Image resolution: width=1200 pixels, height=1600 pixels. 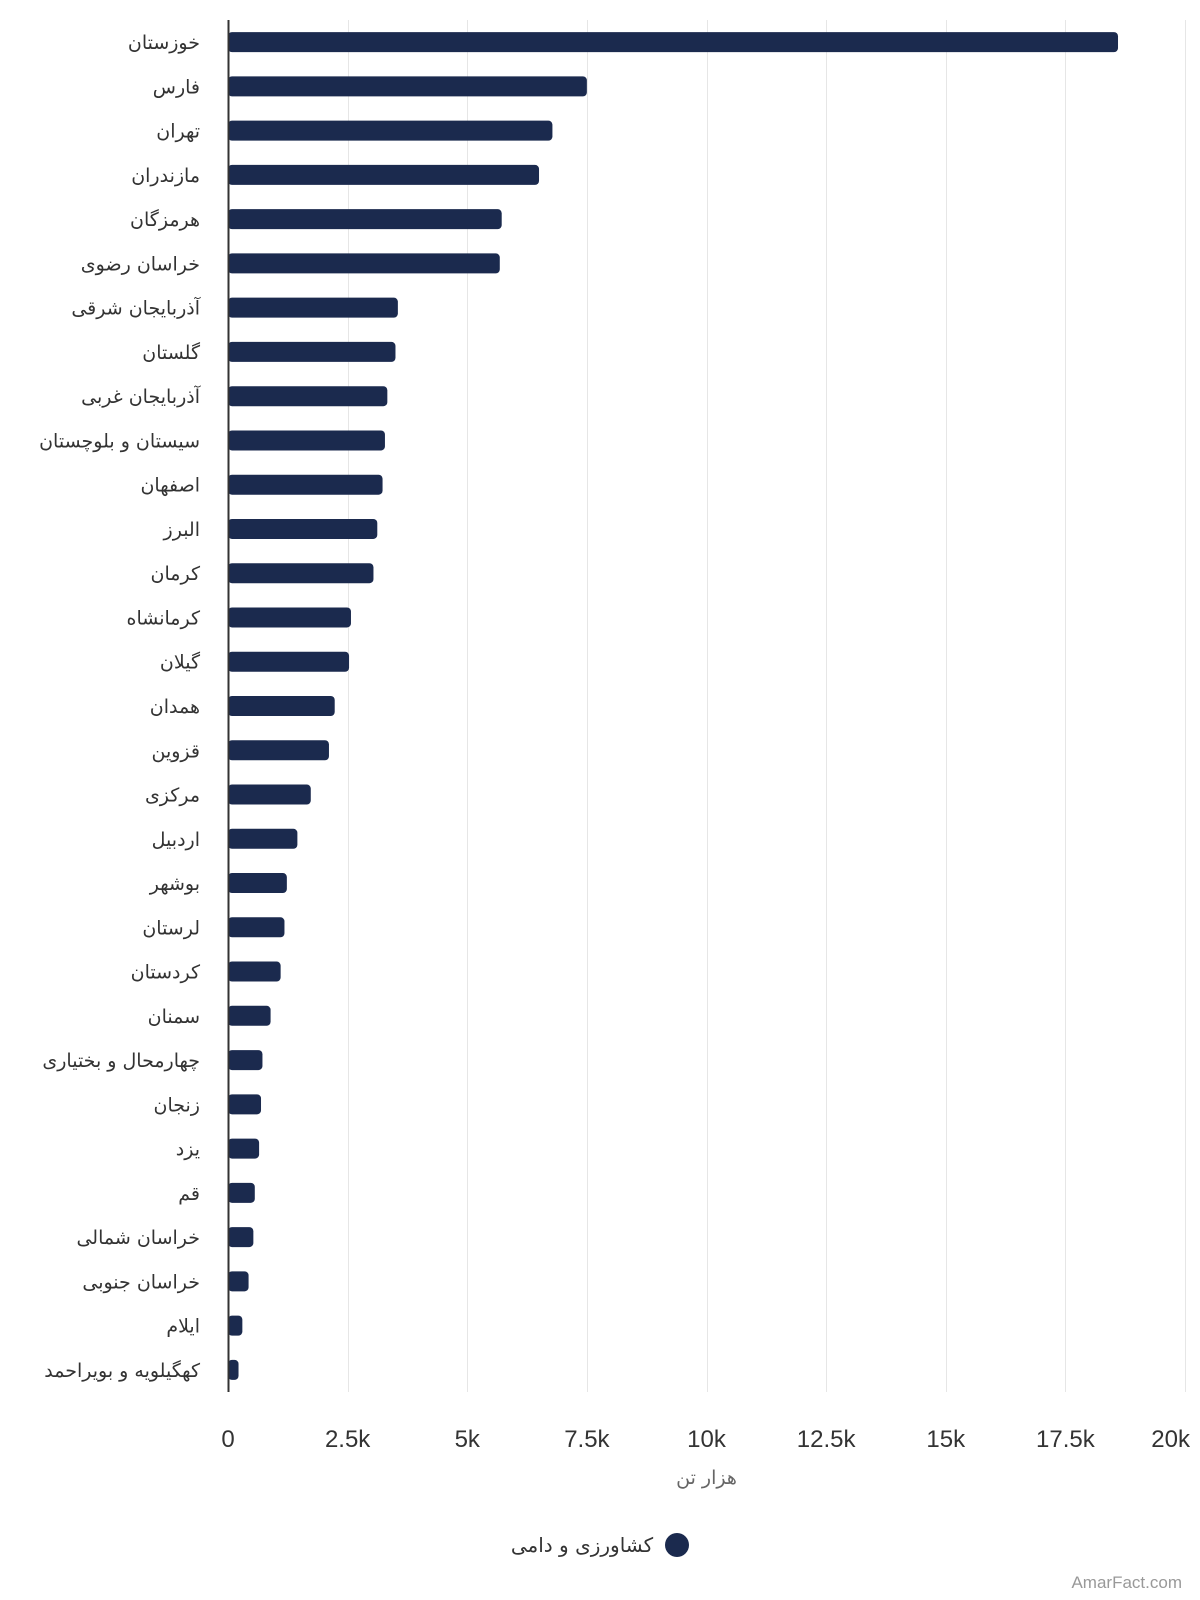 I want to click on category-label: چهارمحال و بختیاری, so click(x=121, y=1061).